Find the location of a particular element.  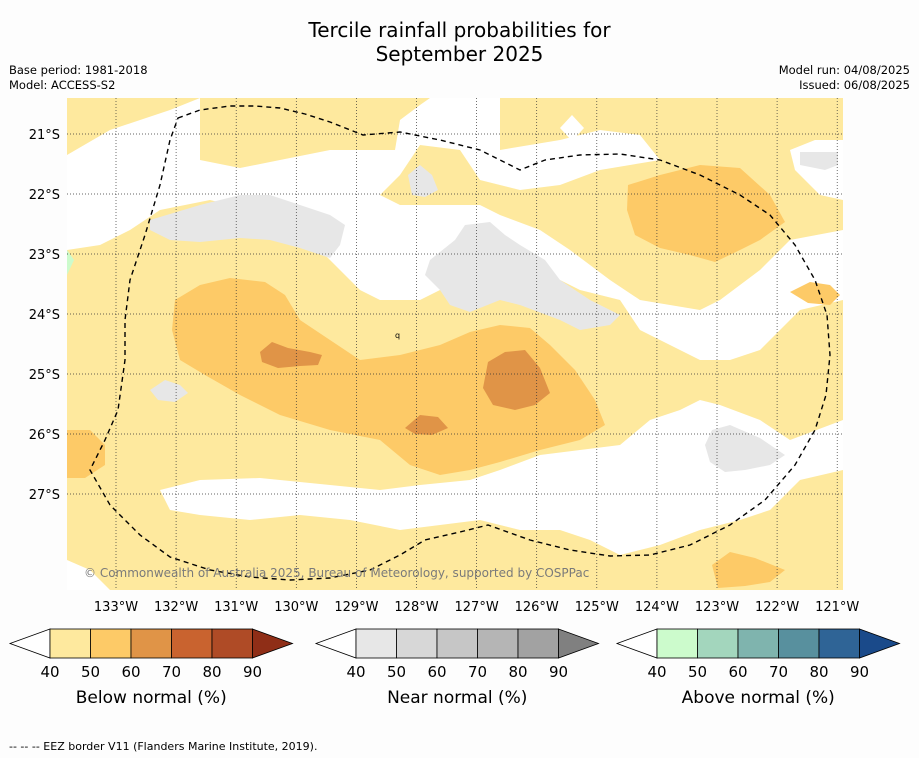

lat-label: 23°S is located at coordinates (44, 255).